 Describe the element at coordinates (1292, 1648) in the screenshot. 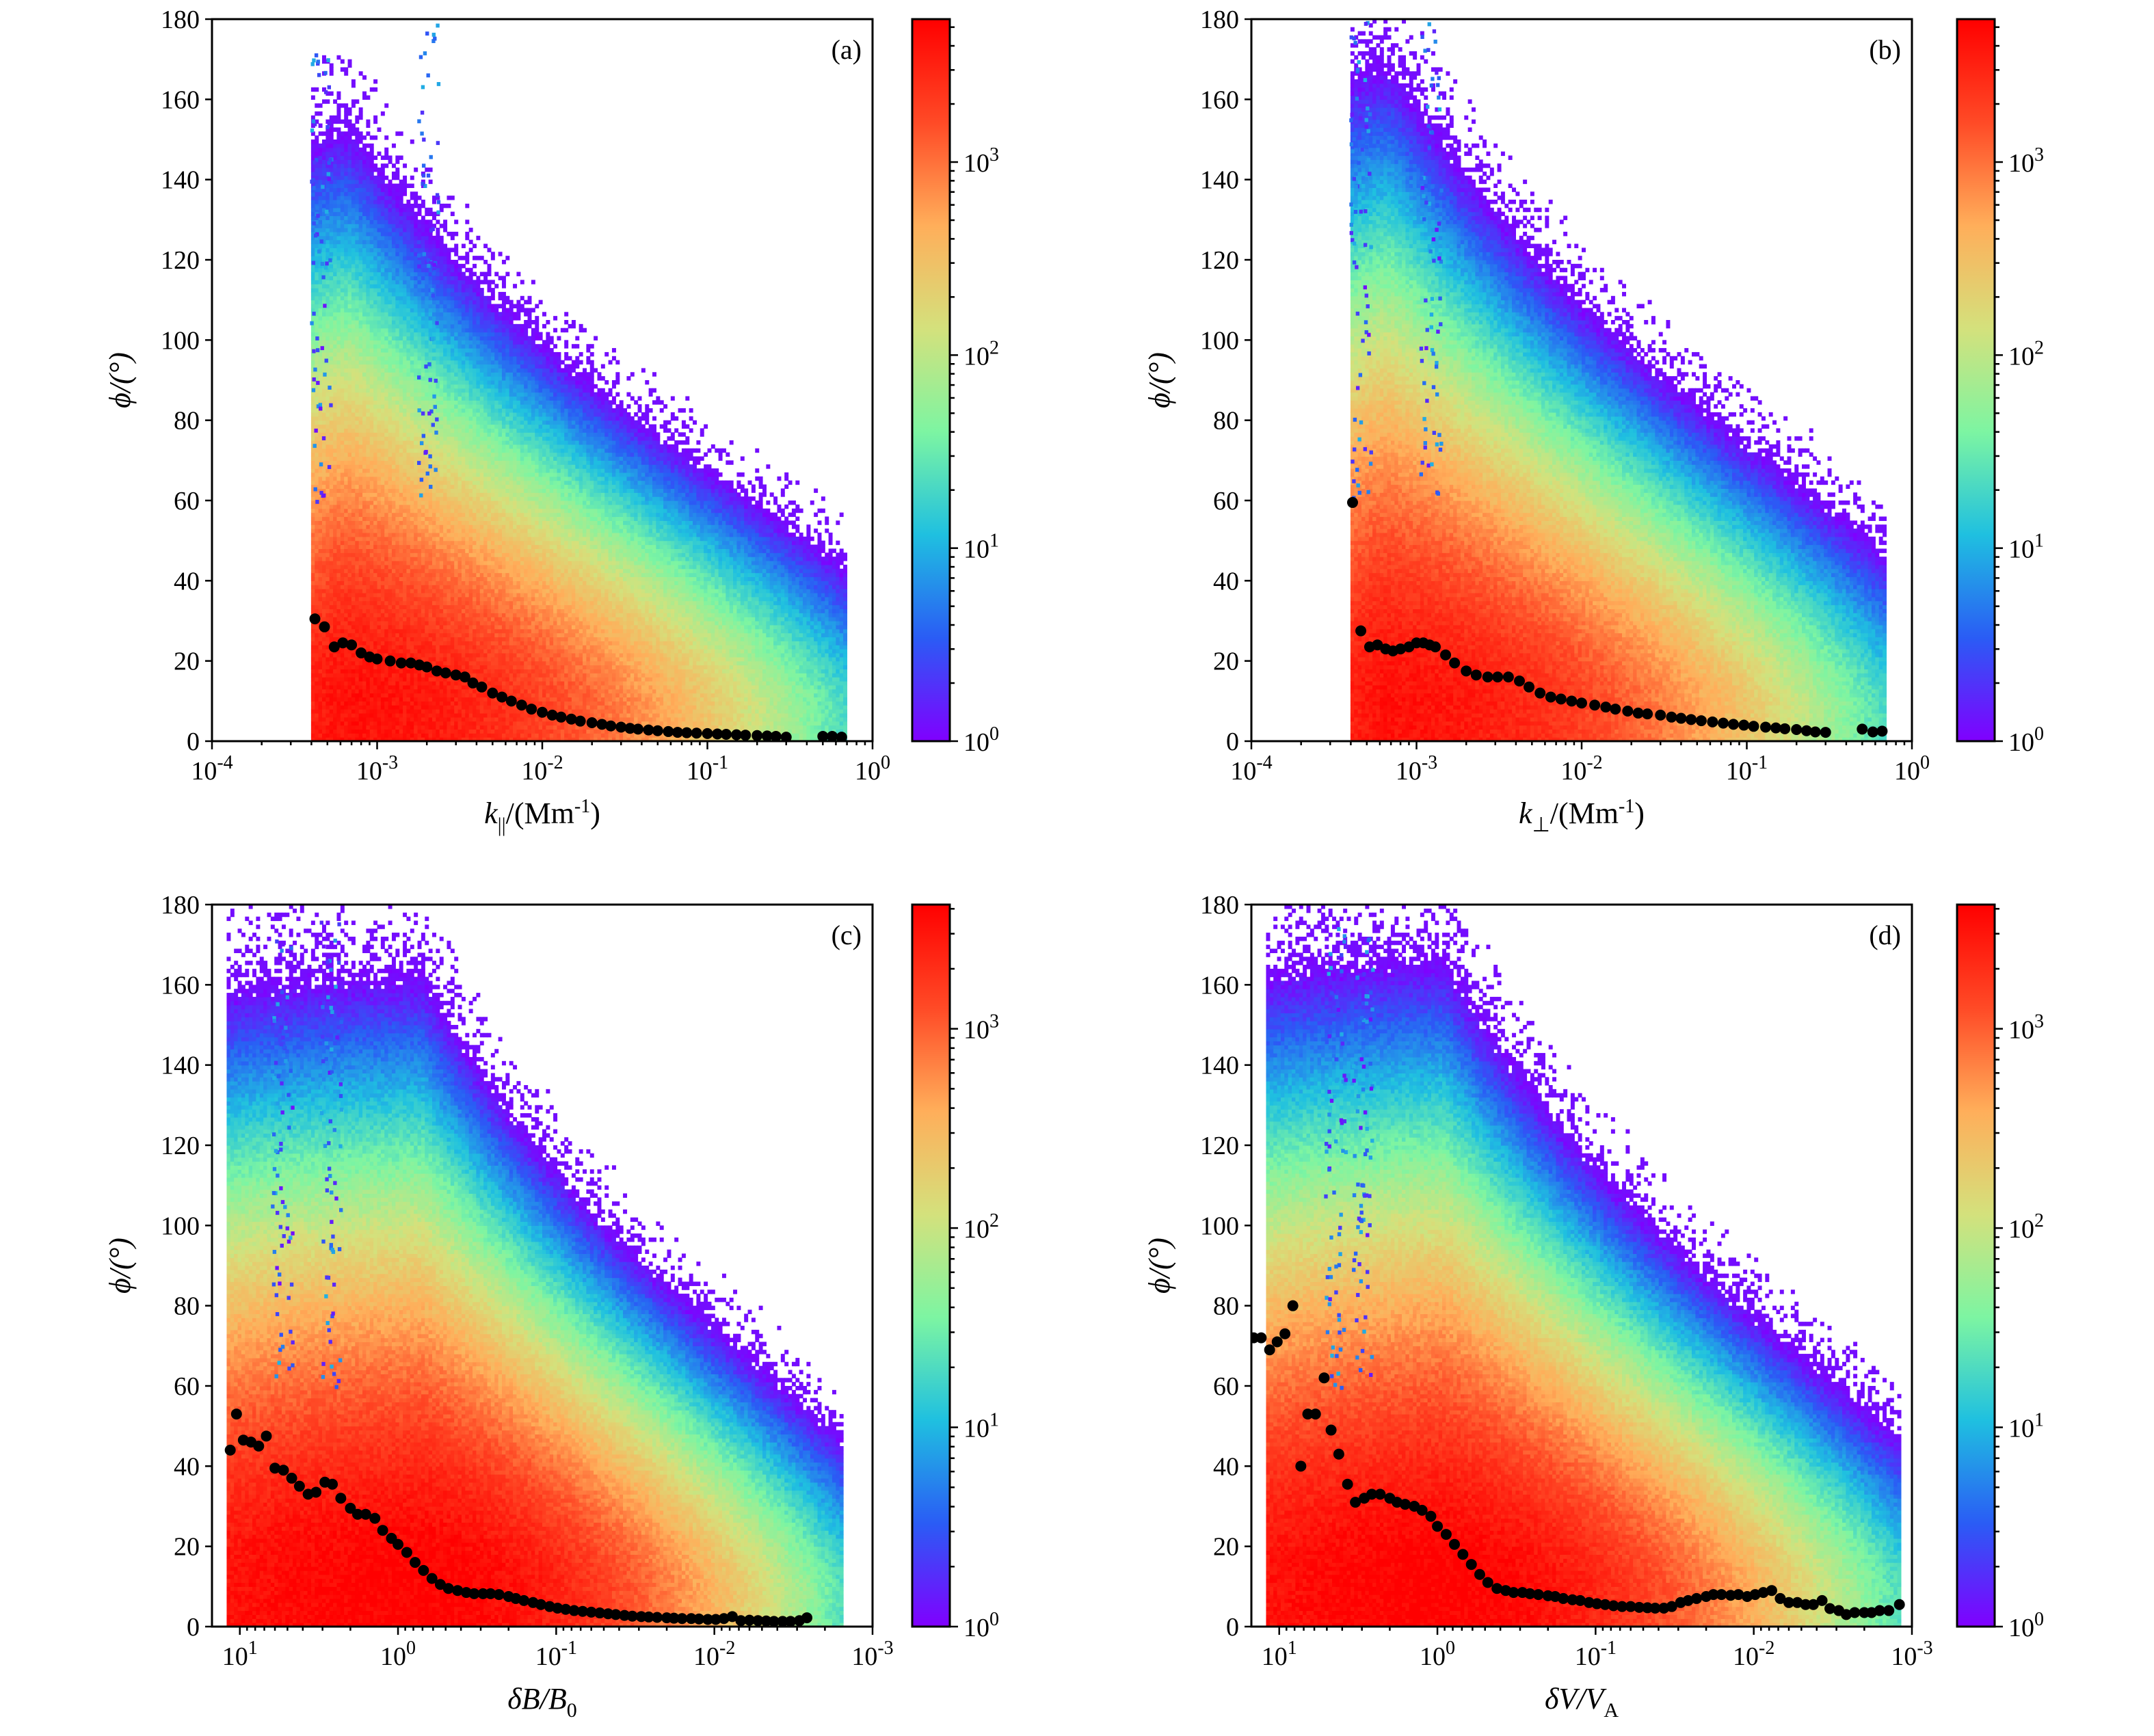

I see `x-tick-exponent: 1` at that location.